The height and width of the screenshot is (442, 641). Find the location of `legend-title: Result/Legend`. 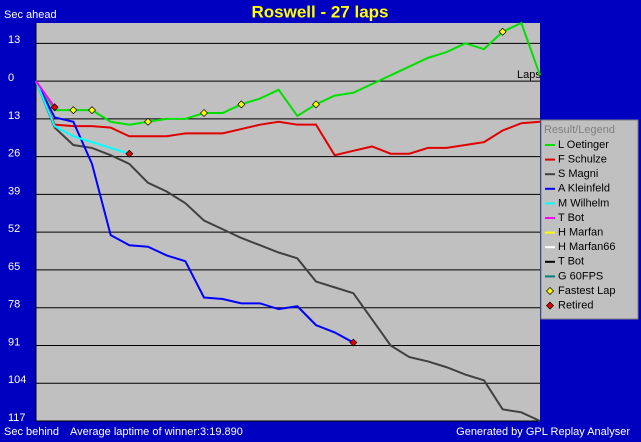

legend-title: Result/Legend is located at coordinates (579, 130).